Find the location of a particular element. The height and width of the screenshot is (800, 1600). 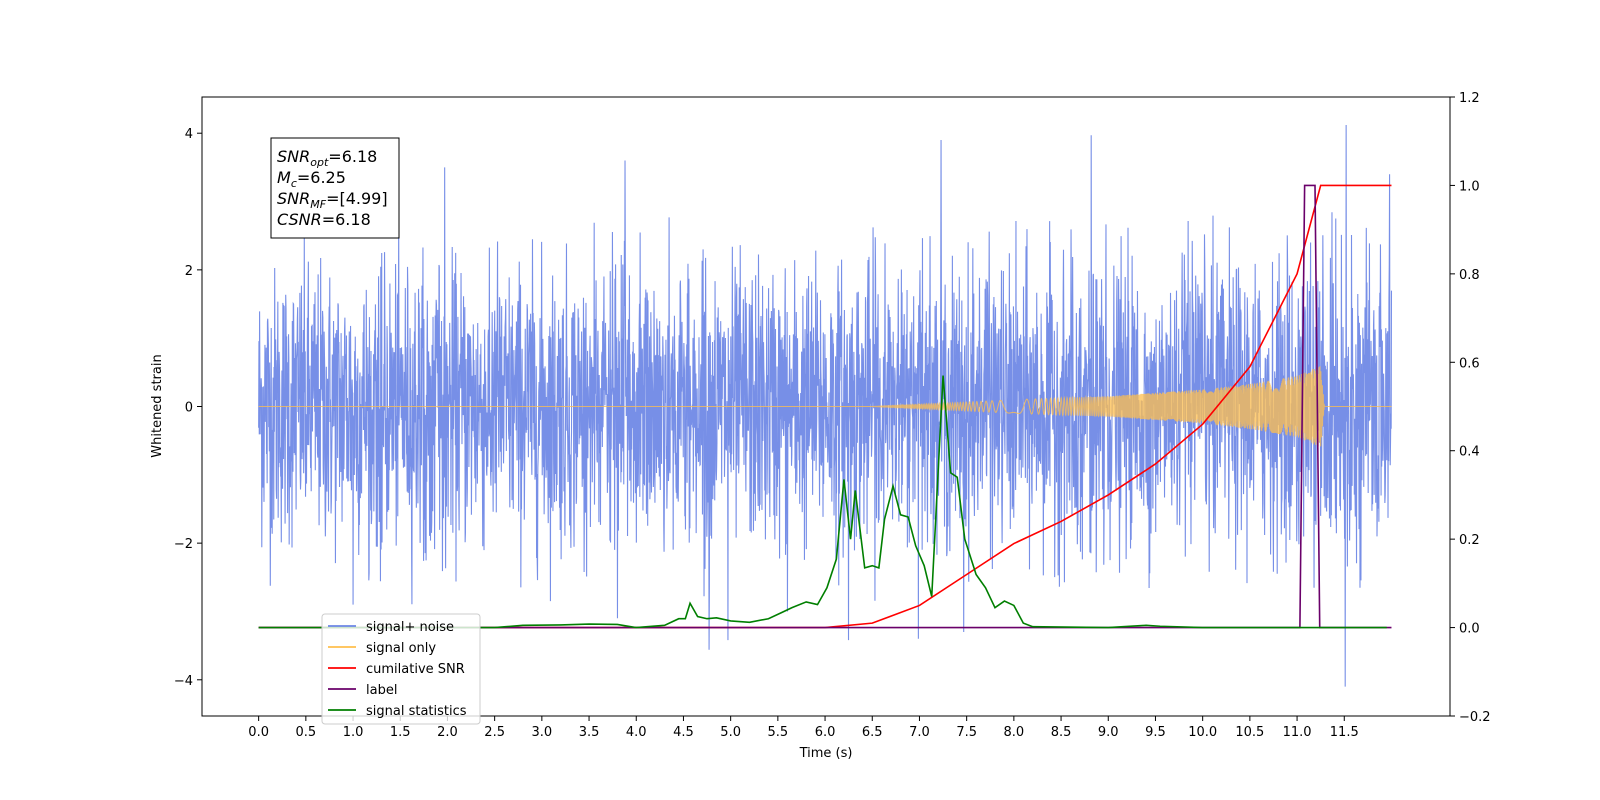

y-axis-title: Whitened strain is located at coordinates (157, 405).